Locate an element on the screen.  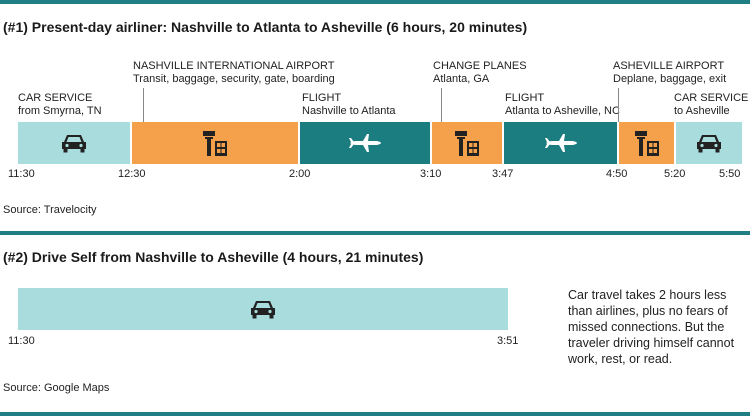
time-label: 4:50 is located at coordinates (617, 174).